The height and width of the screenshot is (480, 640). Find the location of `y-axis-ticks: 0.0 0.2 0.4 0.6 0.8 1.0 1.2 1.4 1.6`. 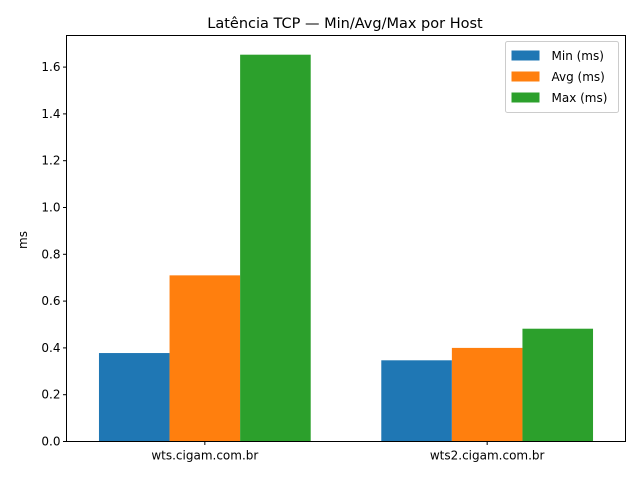

y-axis-ticks: 0.0 0.2 0.4 0.6 0.8 1.0 1.2 1.4 1.6 is located at coordinates (54, 254).